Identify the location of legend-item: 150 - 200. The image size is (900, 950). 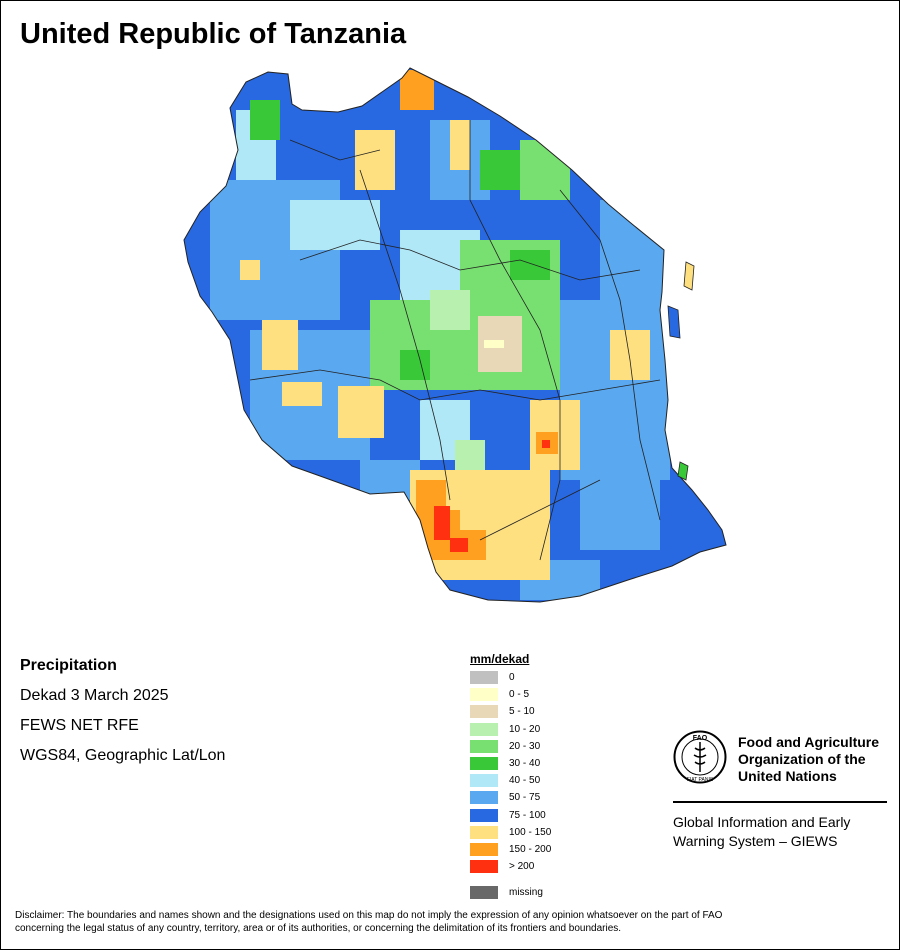
(540, 849).